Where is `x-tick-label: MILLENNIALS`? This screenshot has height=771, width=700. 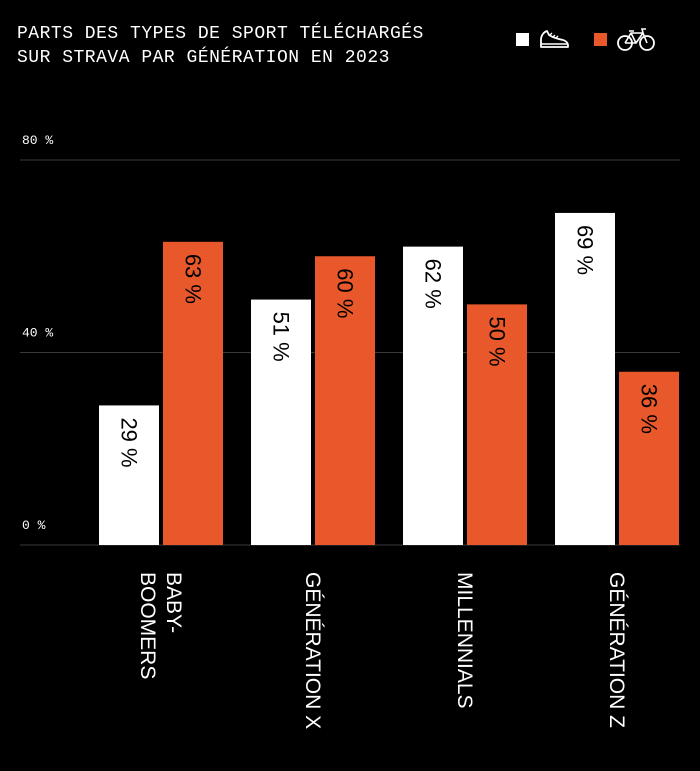 x-tick-label: MILLENNIALS is located at coordinates (464, 640).